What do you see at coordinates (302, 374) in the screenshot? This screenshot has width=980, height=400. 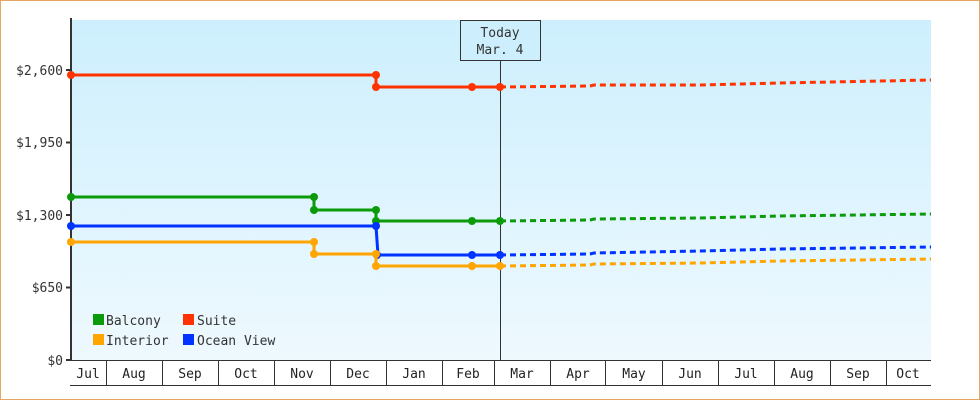 I see `x-tick-label: Nov` at bounding box center [302, 374].